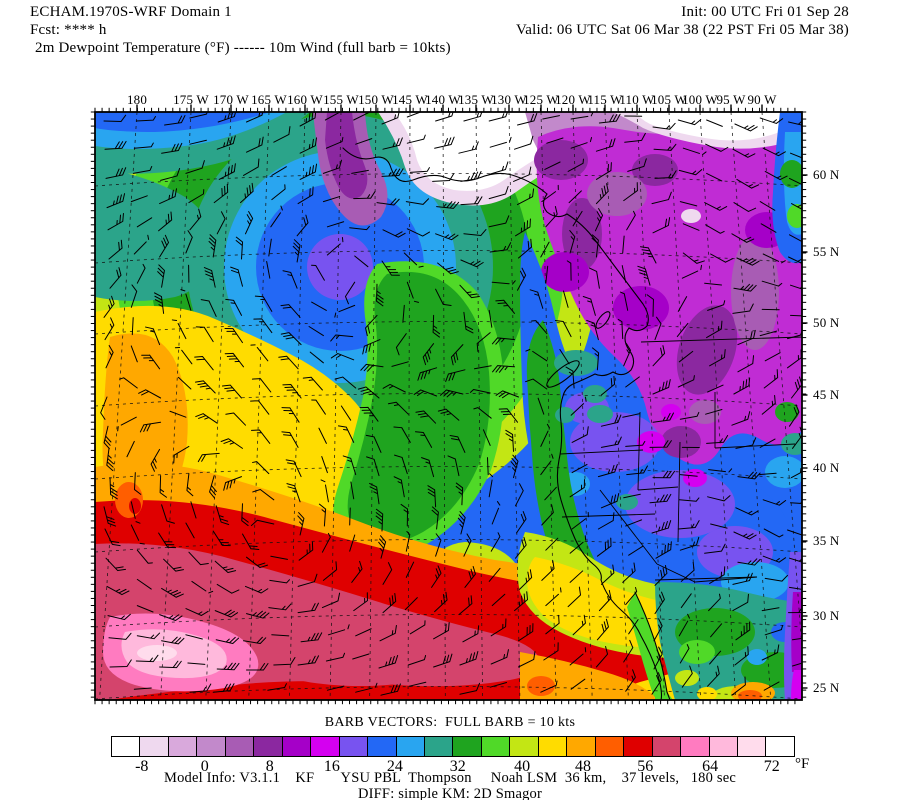  Describe the element at coordinates (826, 687) in the screenshot. I see `lat-label: 25 N` at that location.